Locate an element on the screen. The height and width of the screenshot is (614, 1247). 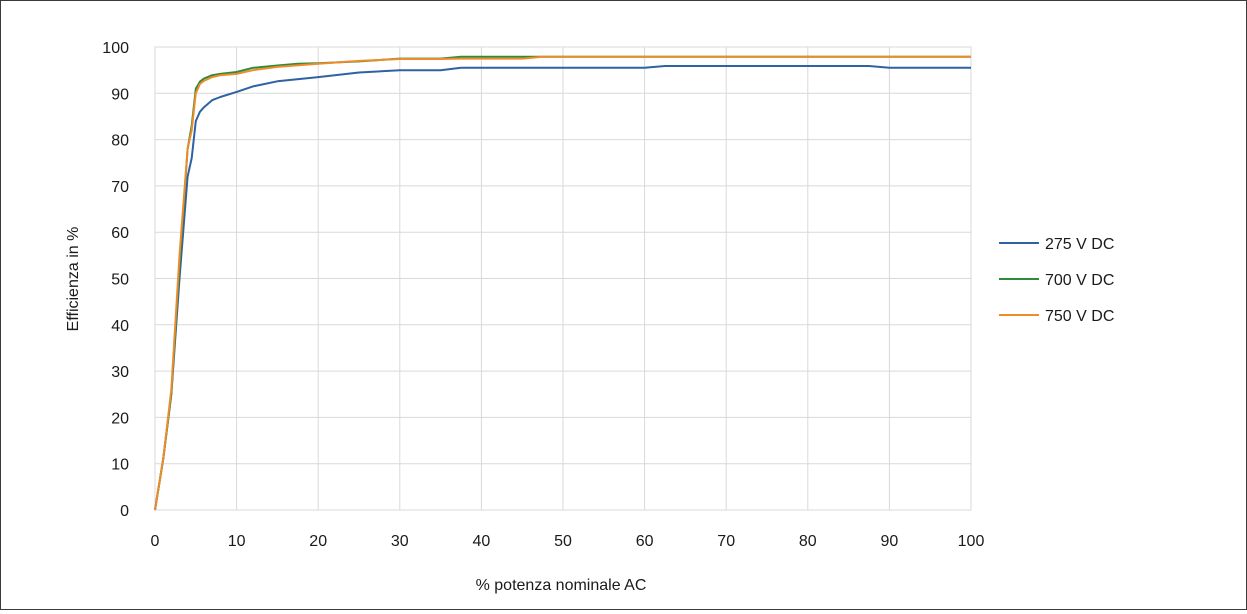
x-axis-title: % potenza nominale AC is located at coordinates (561, 585).